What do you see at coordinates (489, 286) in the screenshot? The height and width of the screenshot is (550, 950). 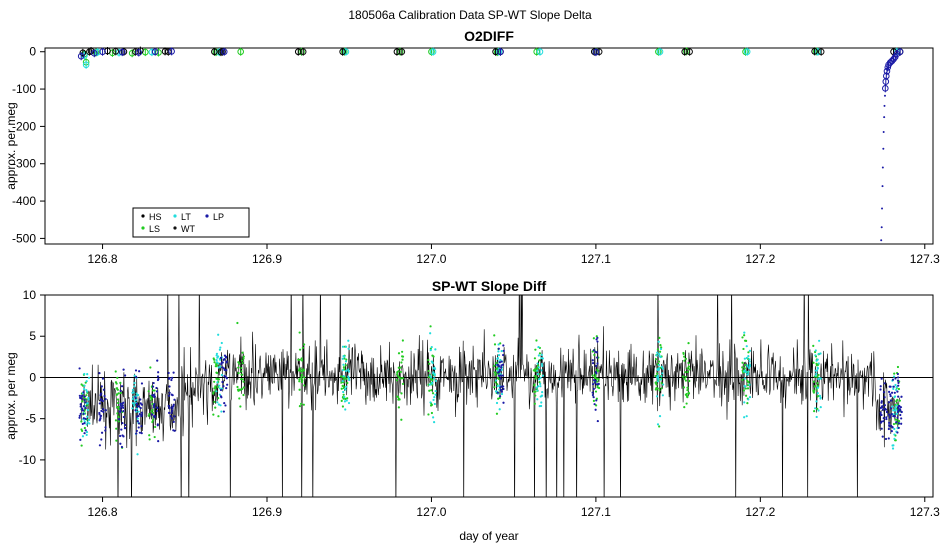 I see `slope-diff-title: SP-WT Slope Diff` at bounding box center [489, 286].